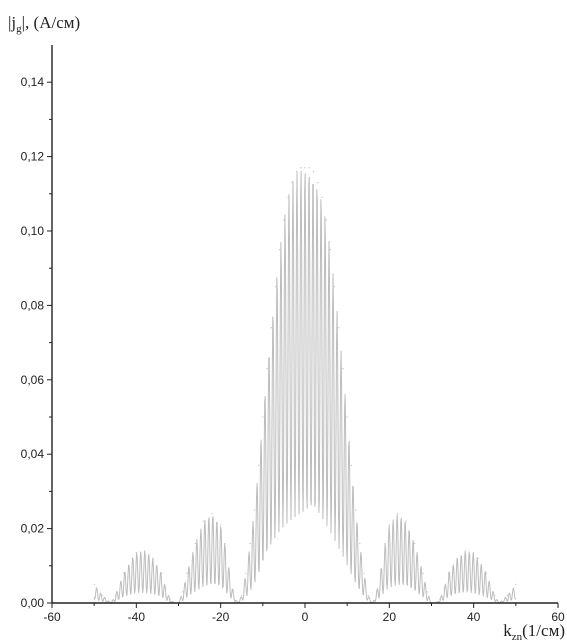  Describe the element at coordinates (44, 24) in the screenshot. I see `y-axis-title: |jg|, (A/см)` at that location.